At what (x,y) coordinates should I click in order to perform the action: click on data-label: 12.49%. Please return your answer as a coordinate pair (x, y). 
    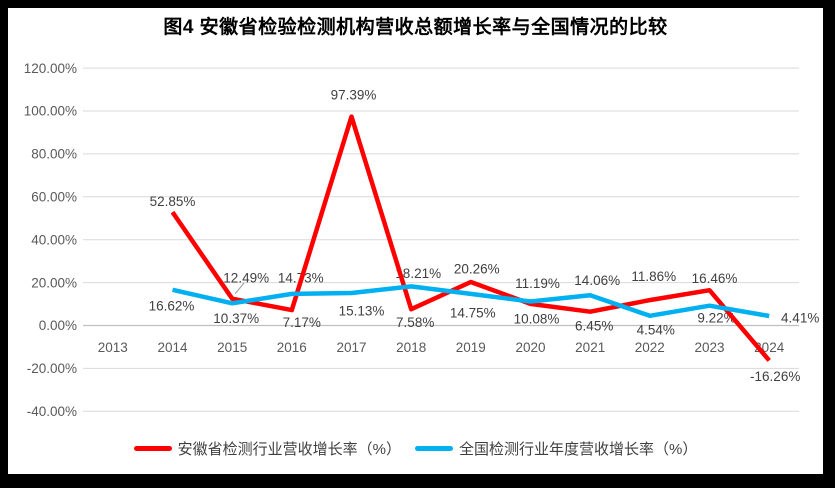
    Looking at the image, I should click on (246, 277).